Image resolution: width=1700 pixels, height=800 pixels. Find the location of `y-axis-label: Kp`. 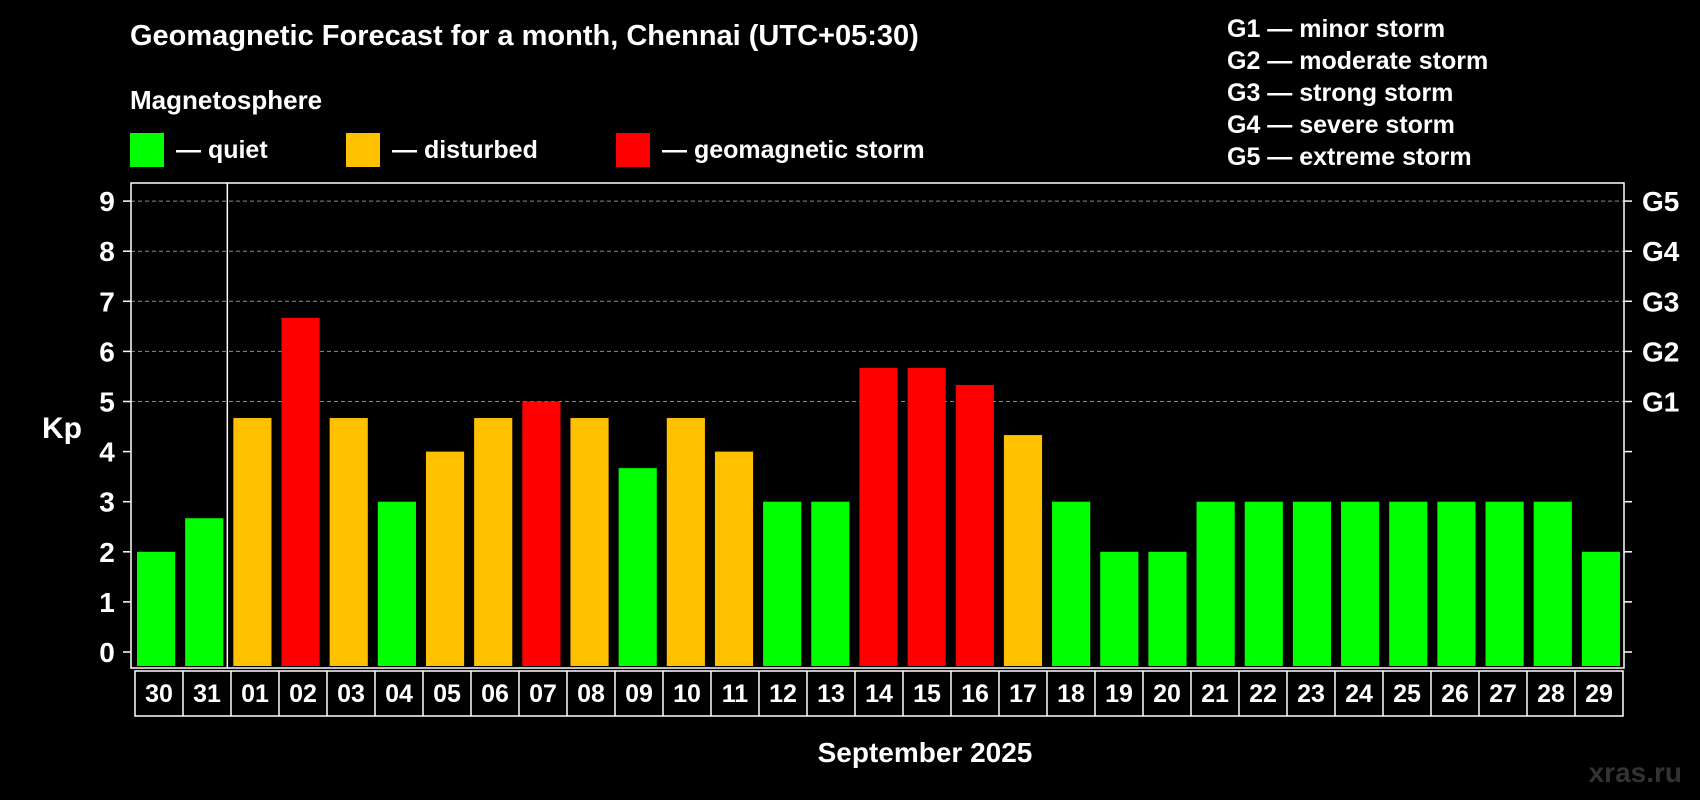

y-axis-label: Kp is located at coordinates (62, 428).